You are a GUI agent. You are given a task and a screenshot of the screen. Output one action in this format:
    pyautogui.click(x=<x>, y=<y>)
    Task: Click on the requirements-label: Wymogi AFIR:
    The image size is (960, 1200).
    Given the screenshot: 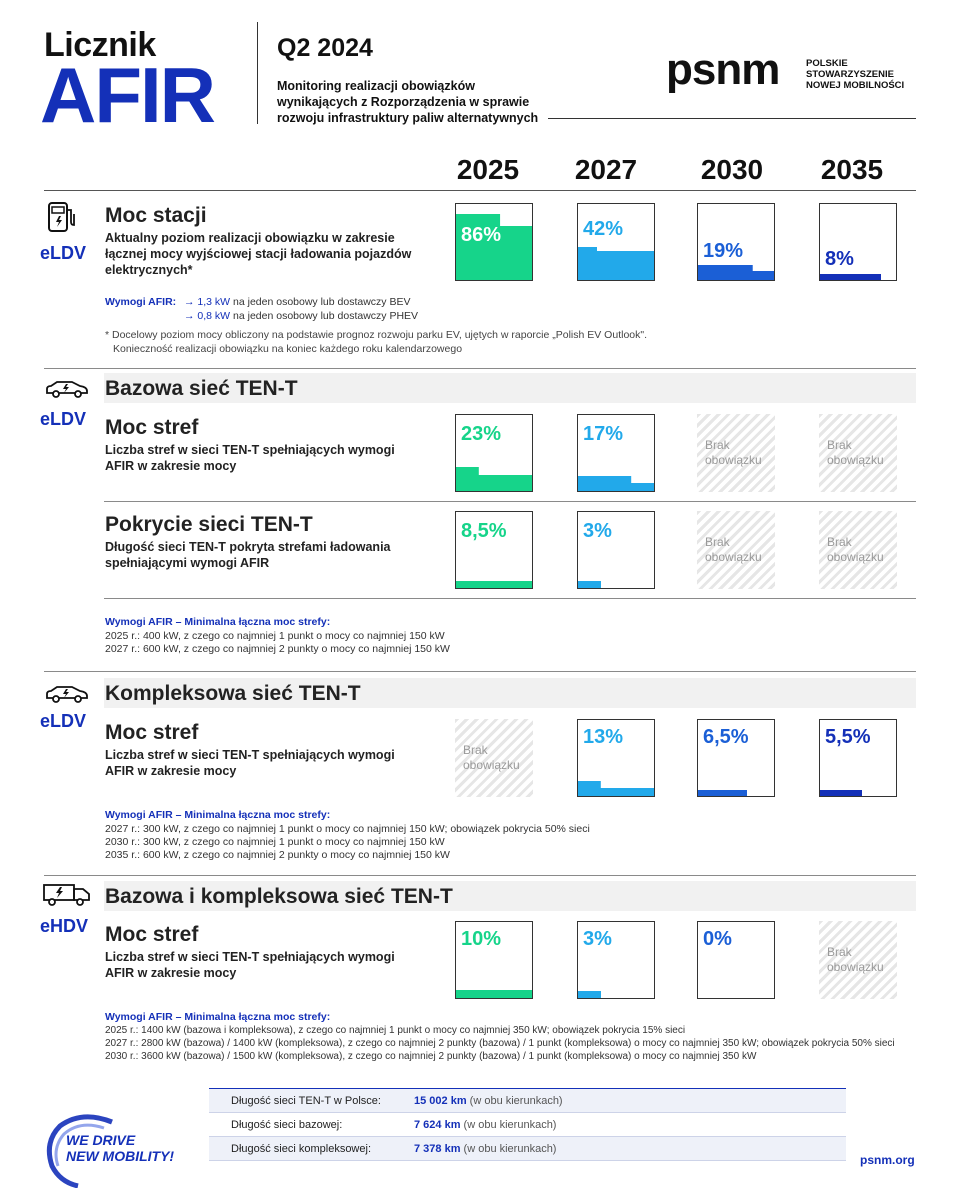 What is the action you would take?
    pyautogui.click(x=141, y=302)
    